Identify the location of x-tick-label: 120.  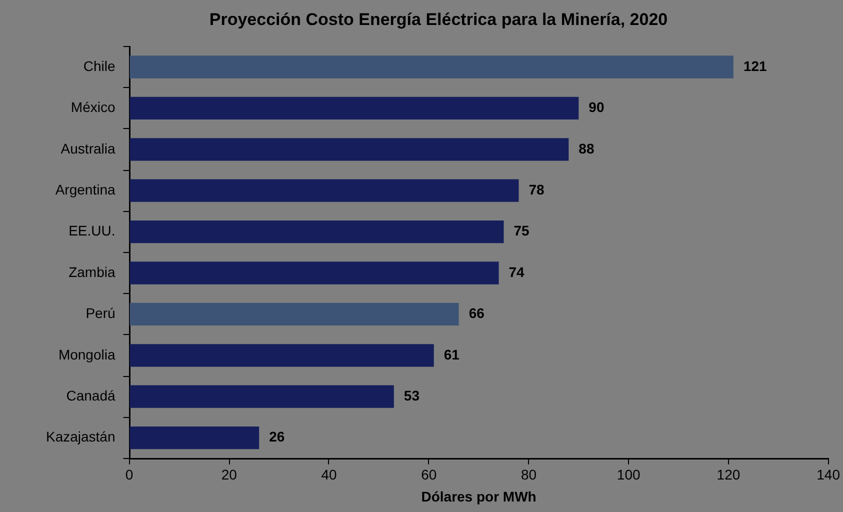
(728, 474).